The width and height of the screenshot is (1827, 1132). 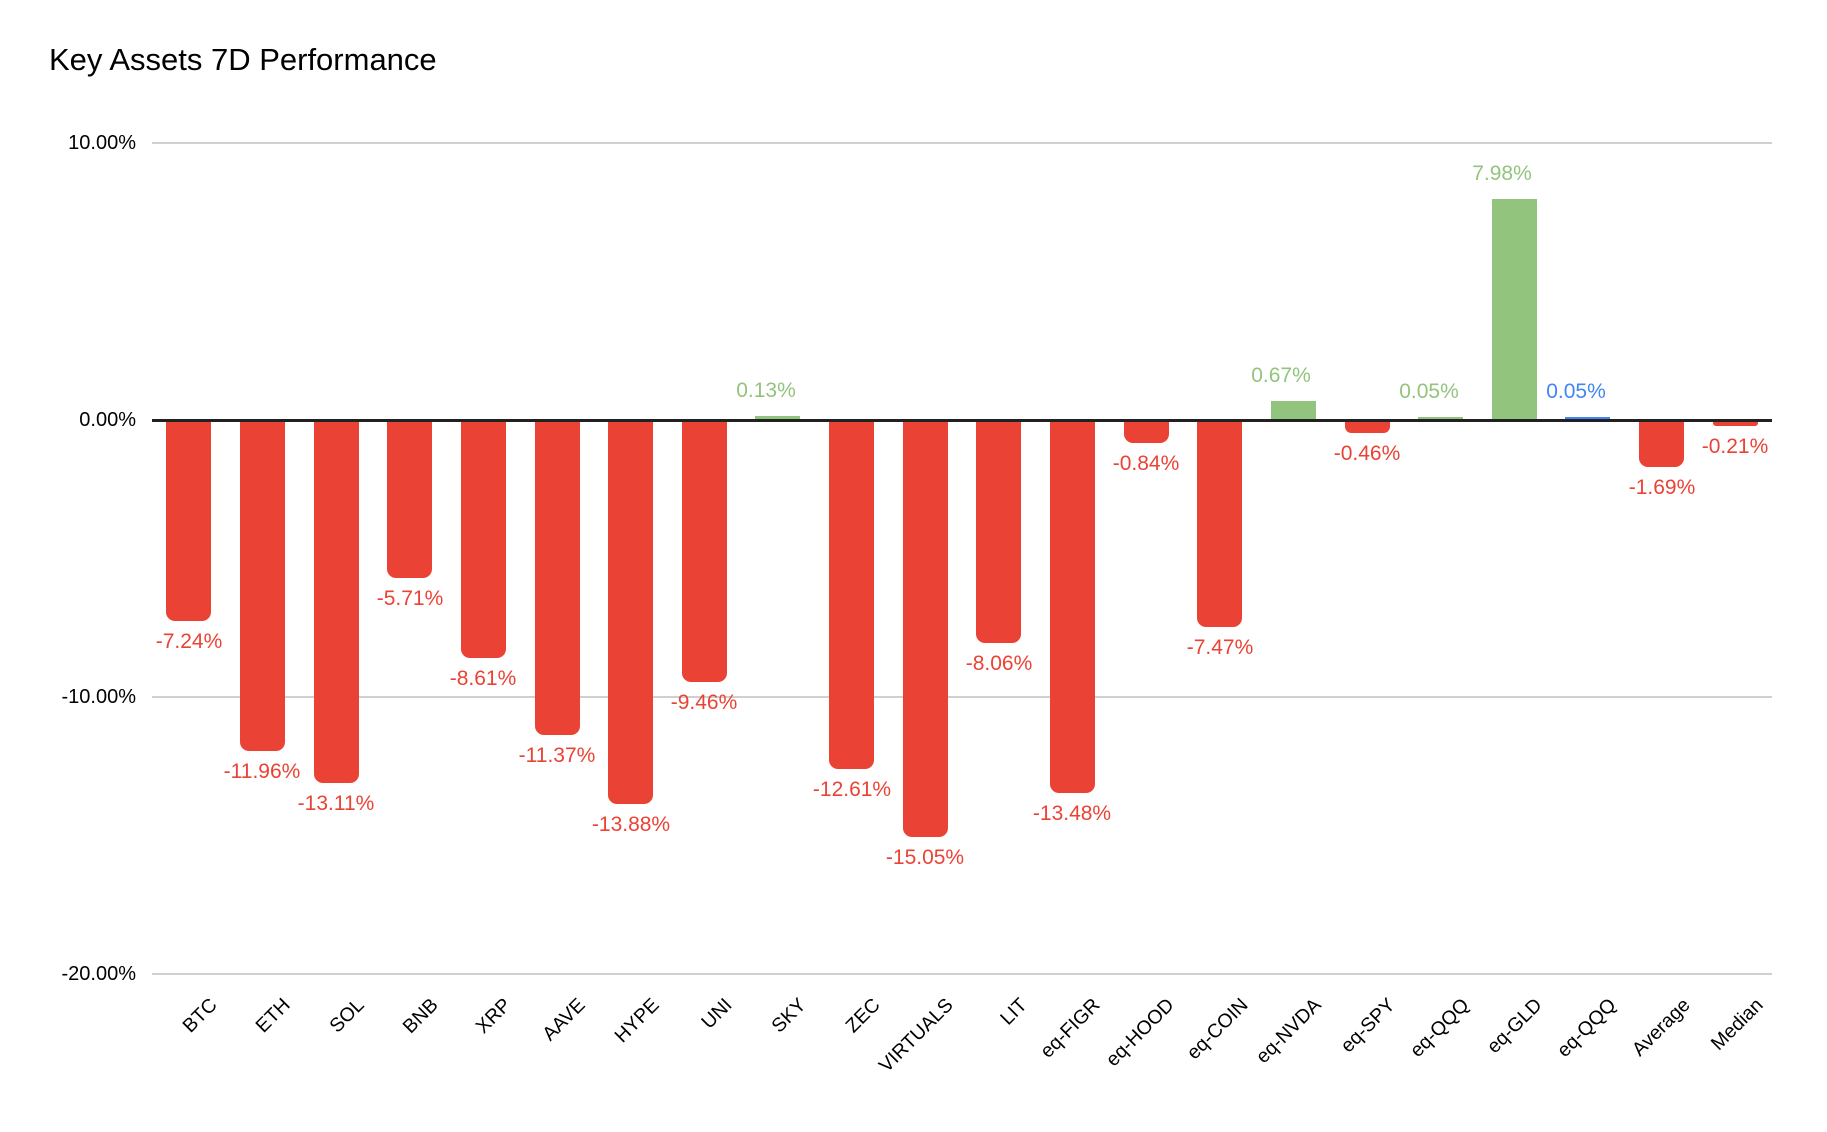 I want to click on bar-value-label: -0.46%, so click(x=1367, y=453).